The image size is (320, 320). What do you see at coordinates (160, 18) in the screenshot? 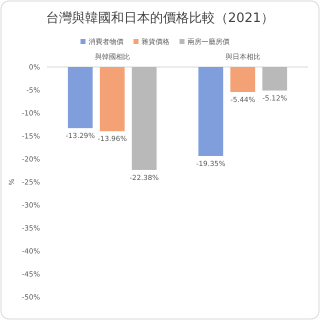
I see `chart-title: 台灣與韓國和日本的價格比較（2021）` at bounding box center [160, 18].